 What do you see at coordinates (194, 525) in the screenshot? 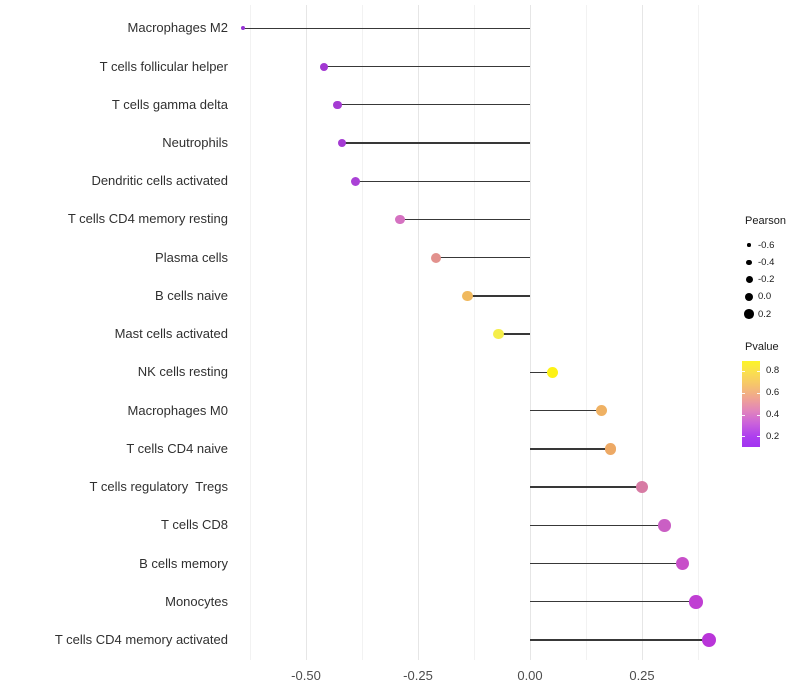
I see `category-label: T cells CD8` at bounding box center [194, 525].